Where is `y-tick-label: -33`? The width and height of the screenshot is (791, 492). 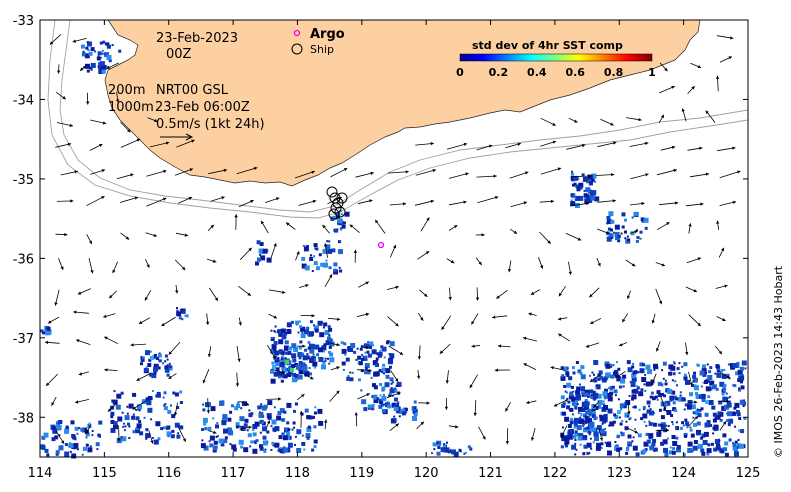
y-tick-label: -33 is located at coordinates (23, 21).